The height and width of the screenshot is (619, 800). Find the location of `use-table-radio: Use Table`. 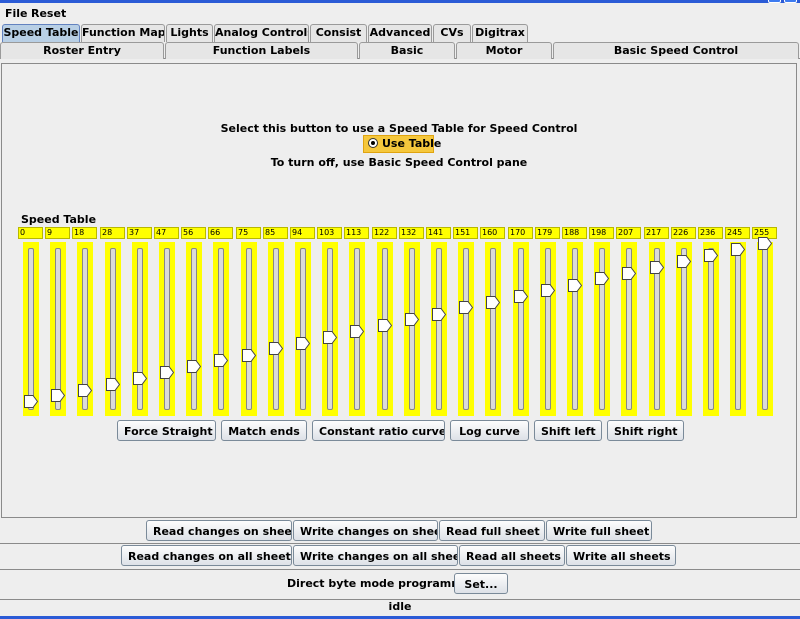

use-table-radio: Use Table is located at coordinates (402, 144).